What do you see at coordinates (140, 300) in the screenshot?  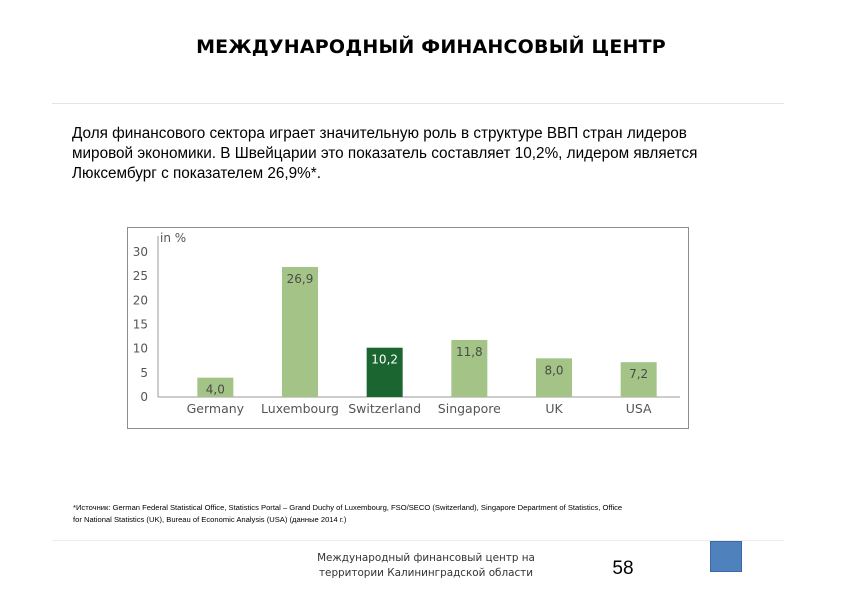 I see `y-tick-label: 20` at bounding box center [140, 300].